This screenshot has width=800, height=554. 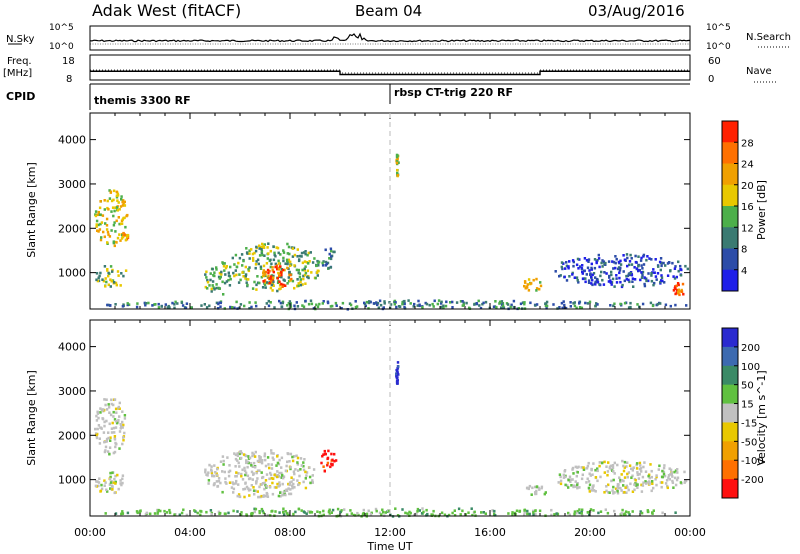 I want to click on colorbar-tick-label: 15, so click(x=747, y=405).